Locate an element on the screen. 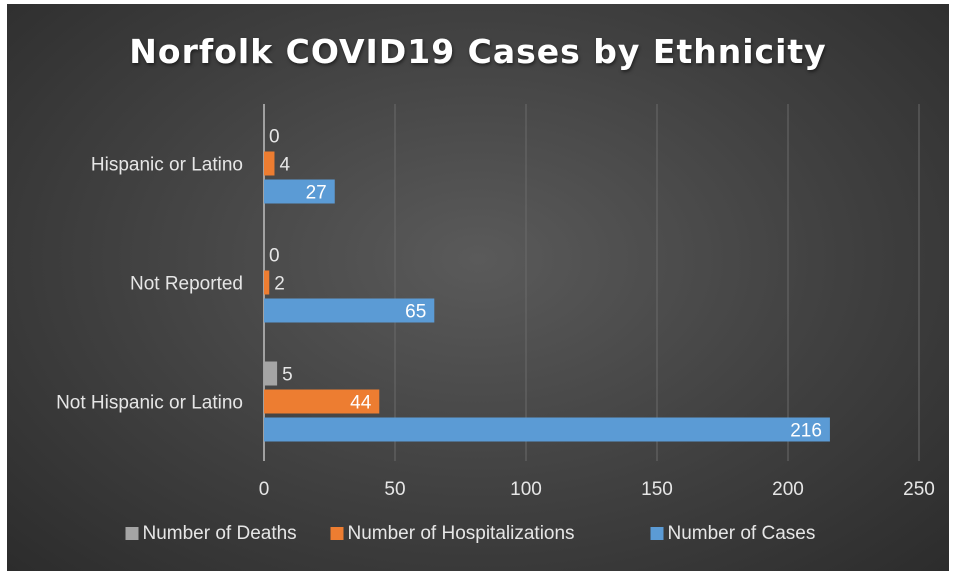 The height and width of the screenshot is (575, 956). data-label: 65 is located at coordinates (415, 312).